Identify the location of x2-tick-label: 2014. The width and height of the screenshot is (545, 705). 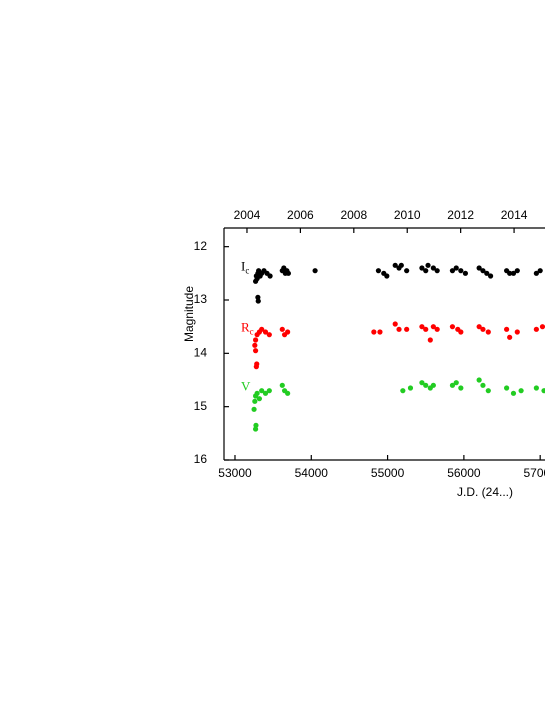
(514, 215).